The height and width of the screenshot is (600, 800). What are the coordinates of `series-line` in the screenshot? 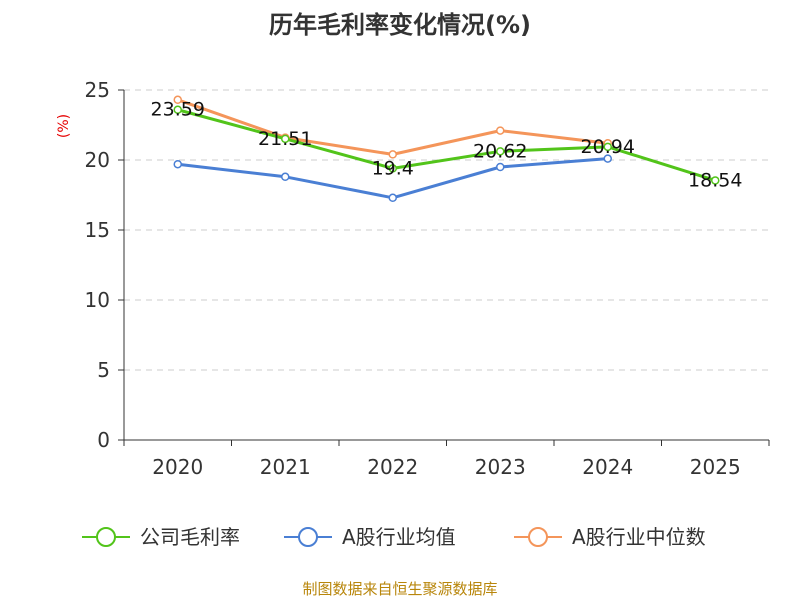 It's located at (446, 145).